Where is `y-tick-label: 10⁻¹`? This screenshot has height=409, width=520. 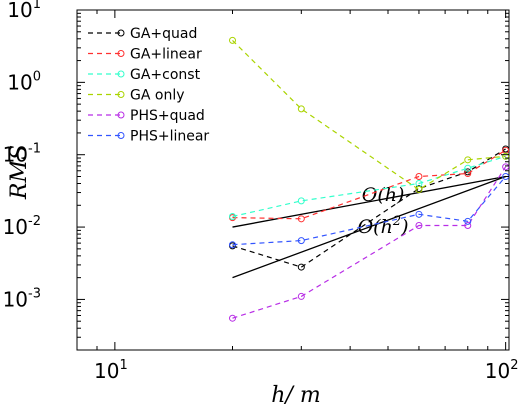
y-tick-label: 10⁻¹ is located at coordinates (22, 154).